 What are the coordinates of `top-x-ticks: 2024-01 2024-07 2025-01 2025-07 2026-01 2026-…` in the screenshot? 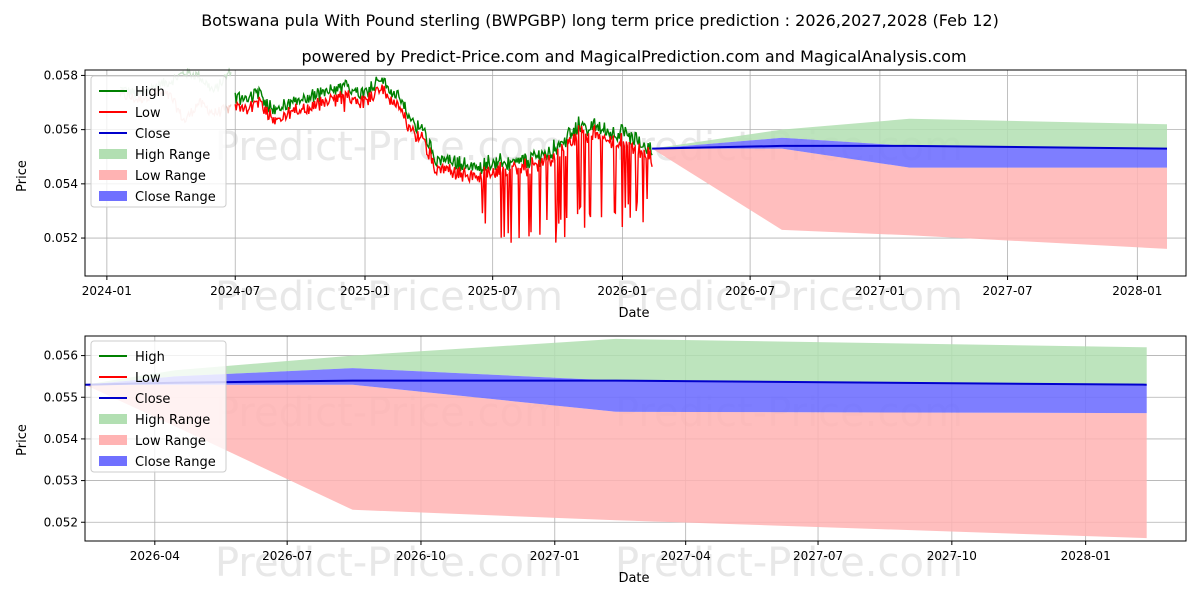 It's located at (622, 287).